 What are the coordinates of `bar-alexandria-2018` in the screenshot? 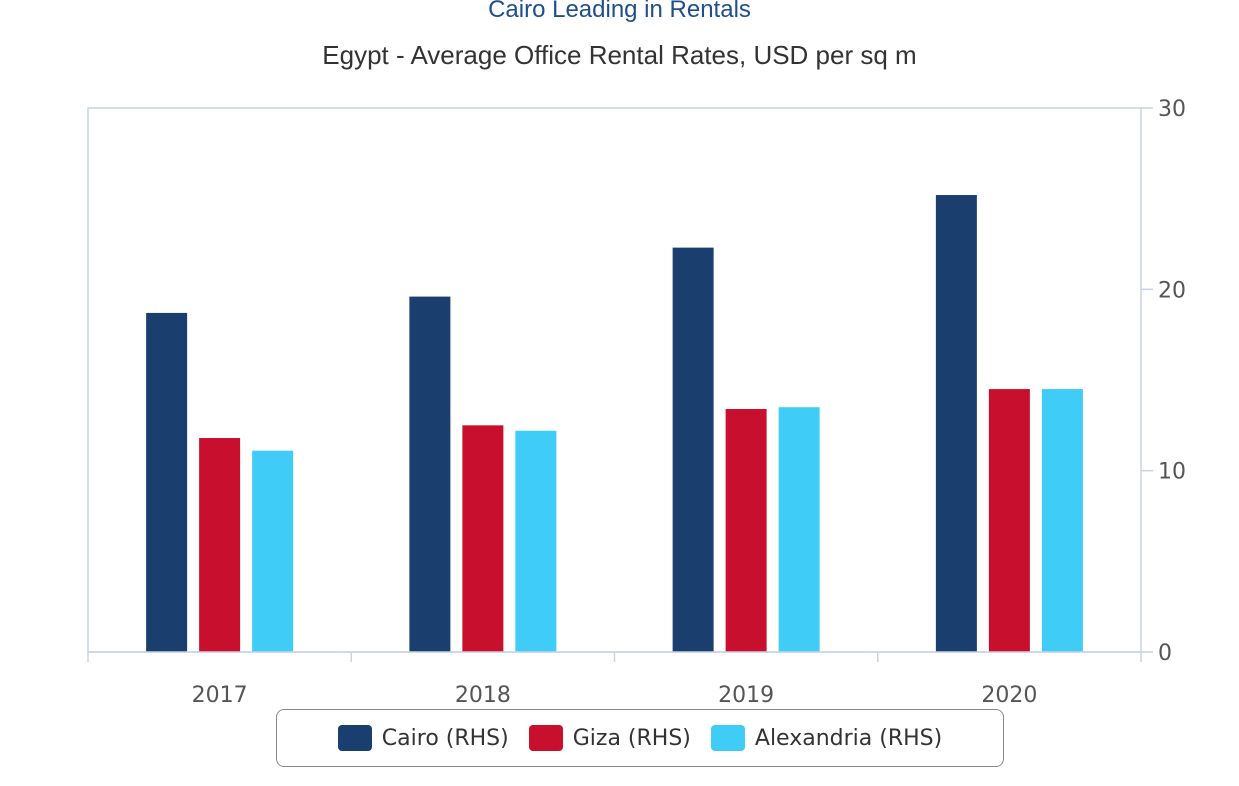 It's located at (536, 541).